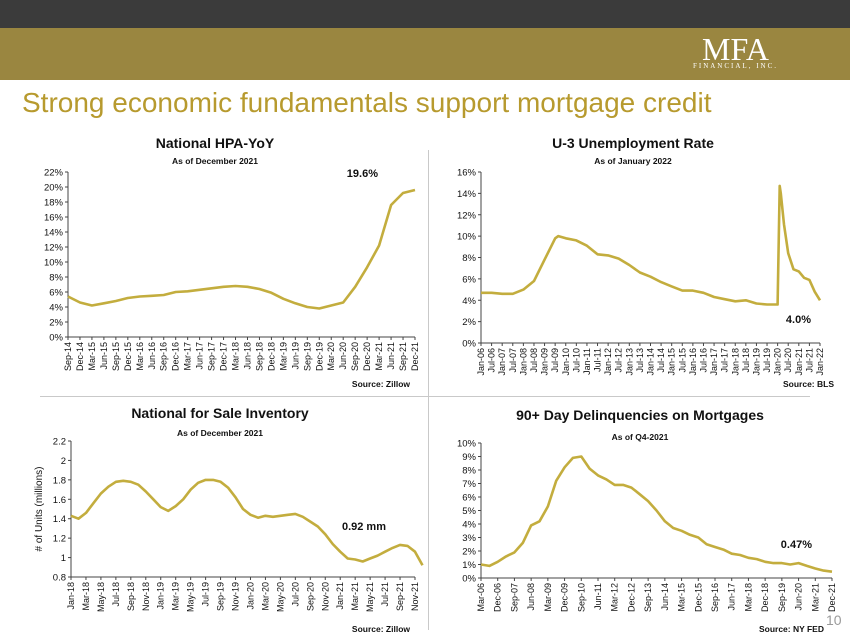 This screenshot has width=850, height=638. I want to click on hpa-x-tick-label: Jun-19, so click(295, 356).